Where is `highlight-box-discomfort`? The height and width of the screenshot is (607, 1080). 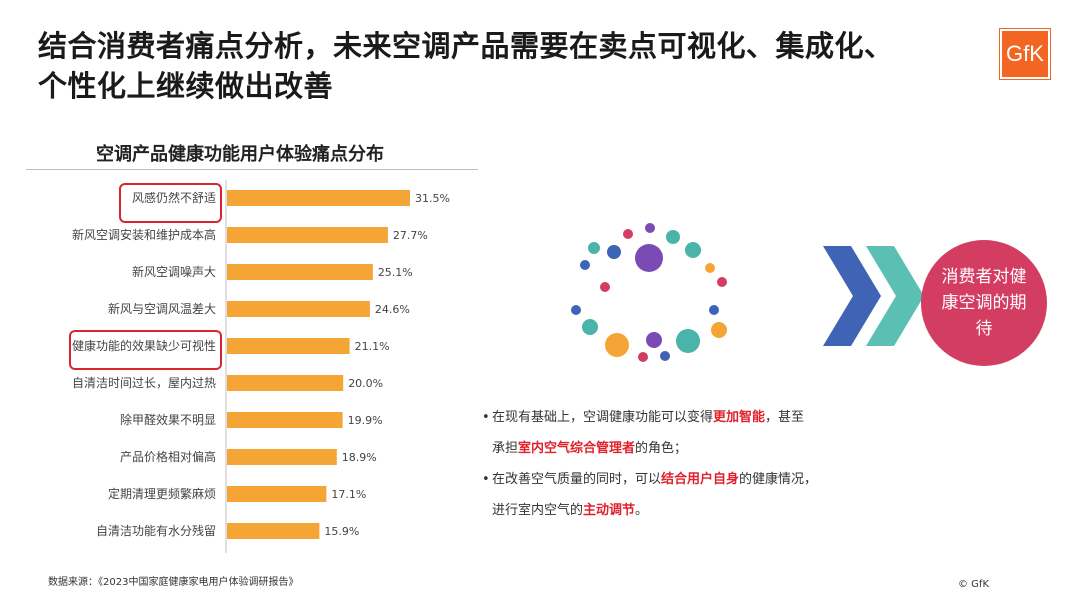
highlight-box-discomfort is located at coordinates (170, 203).